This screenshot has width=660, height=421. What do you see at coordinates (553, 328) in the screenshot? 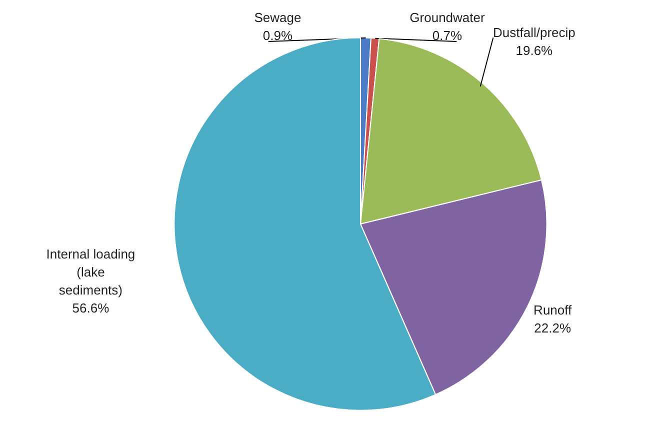
I see `data-label: 22.2%` at bounding box center [553, 328].